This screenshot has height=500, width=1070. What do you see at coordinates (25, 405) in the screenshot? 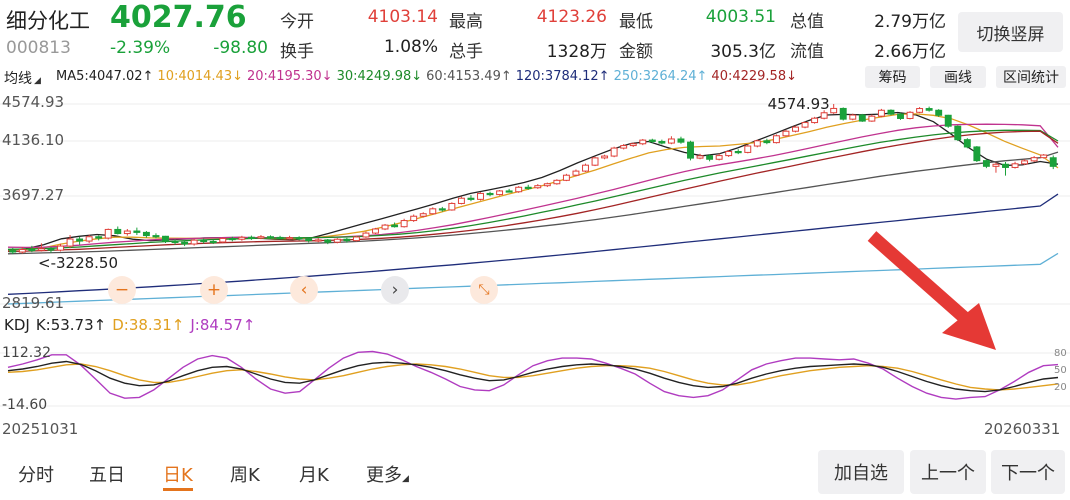
I see `kdj-axis-bottom: -14.60` at bounding box center [25, 405].